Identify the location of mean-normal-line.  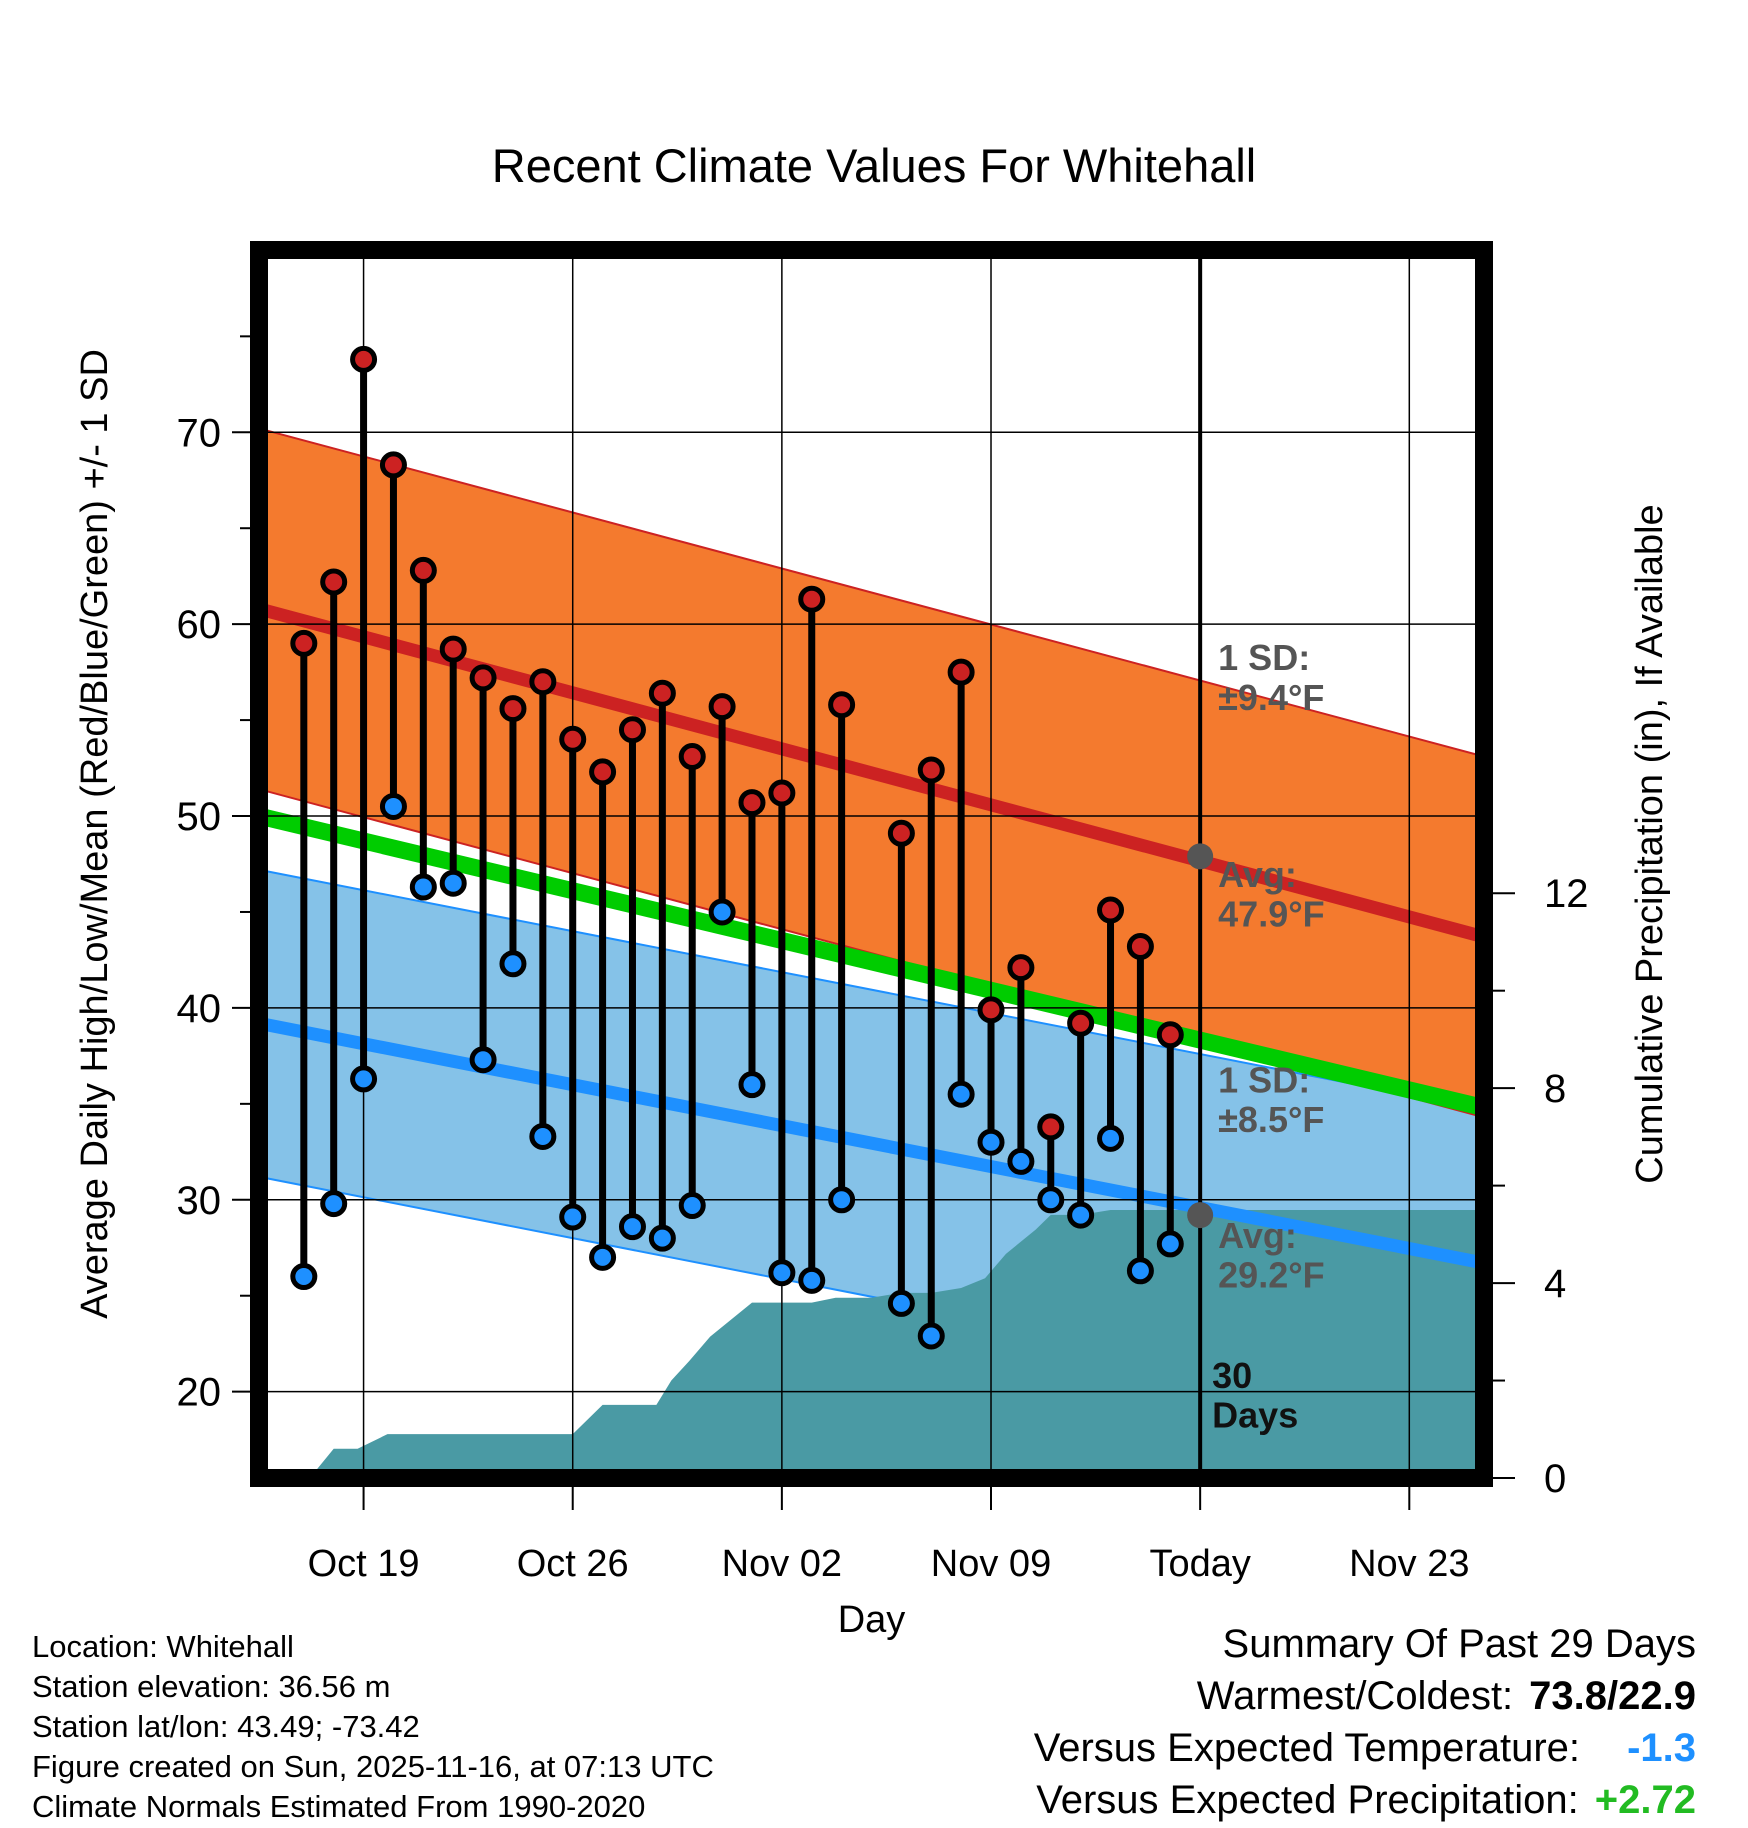
(871, 961).